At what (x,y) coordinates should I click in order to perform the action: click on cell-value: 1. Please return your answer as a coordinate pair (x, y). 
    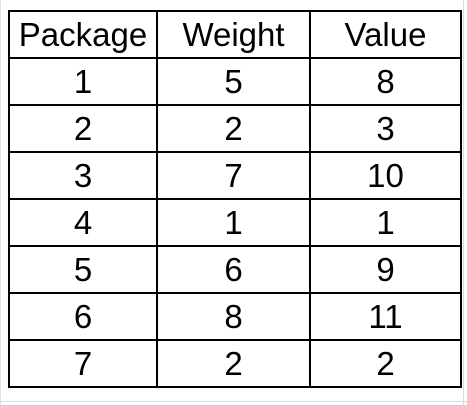
    Looking at the image, I should click on (385, 222).